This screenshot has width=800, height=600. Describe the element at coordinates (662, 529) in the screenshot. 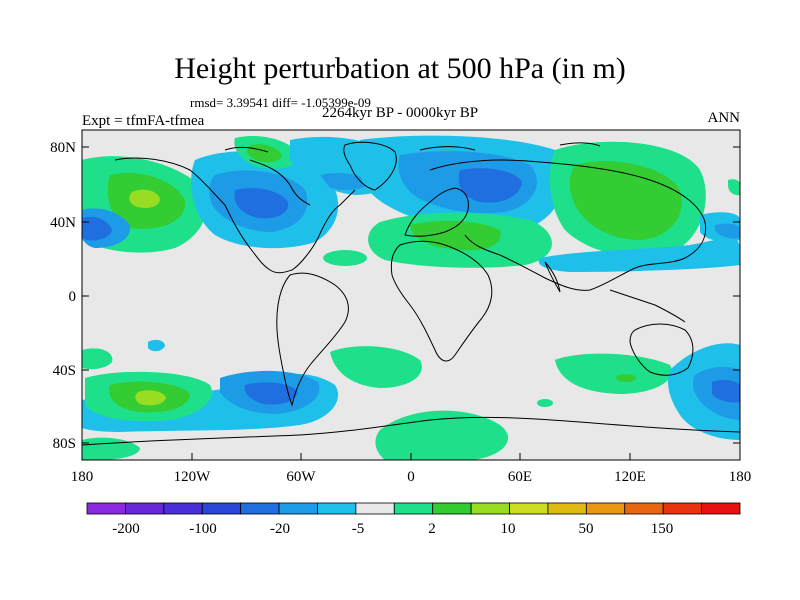

I see `colorbar-label: 150` at that location.